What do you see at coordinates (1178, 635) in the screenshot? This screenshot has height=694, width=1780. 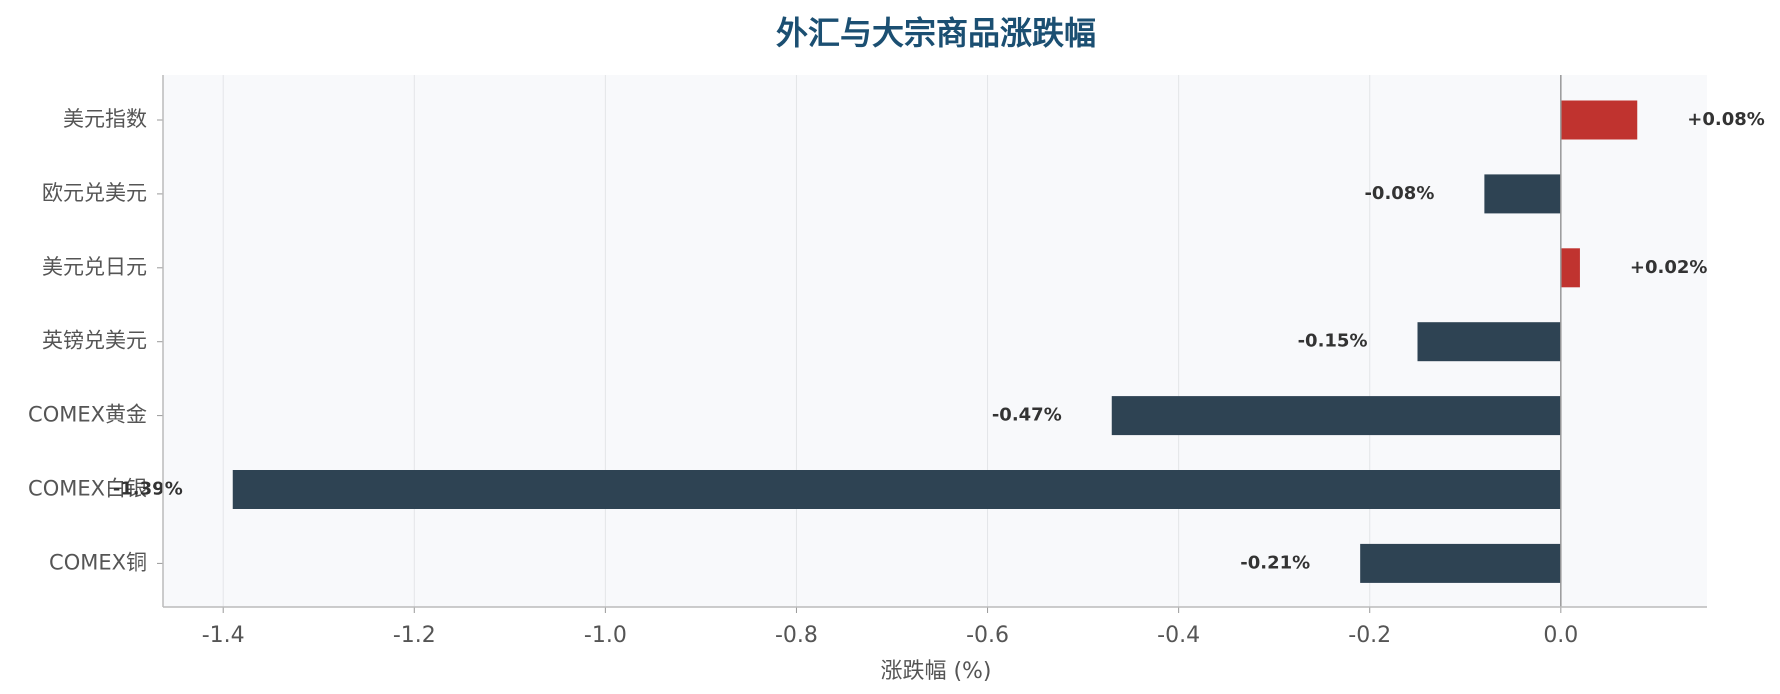 I see `x-tick-label: -0.4` at bounding box center [1178, 635].